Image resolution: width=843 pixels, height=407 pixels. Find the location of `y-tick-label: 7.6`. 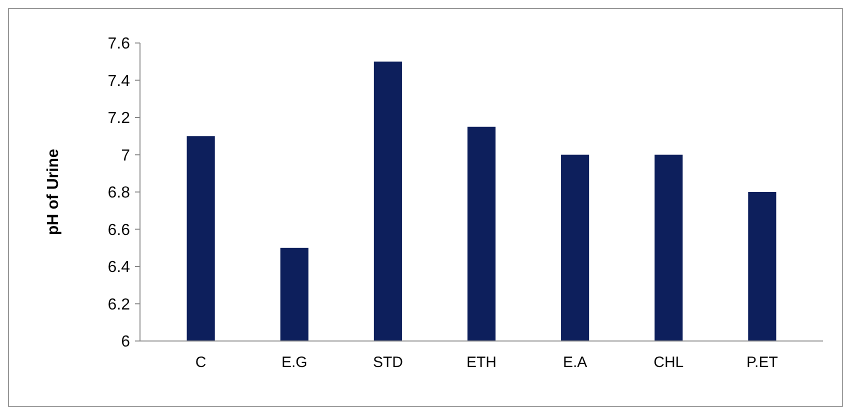

y-tick-label: 7.6 is located at coordinates (119, 44).